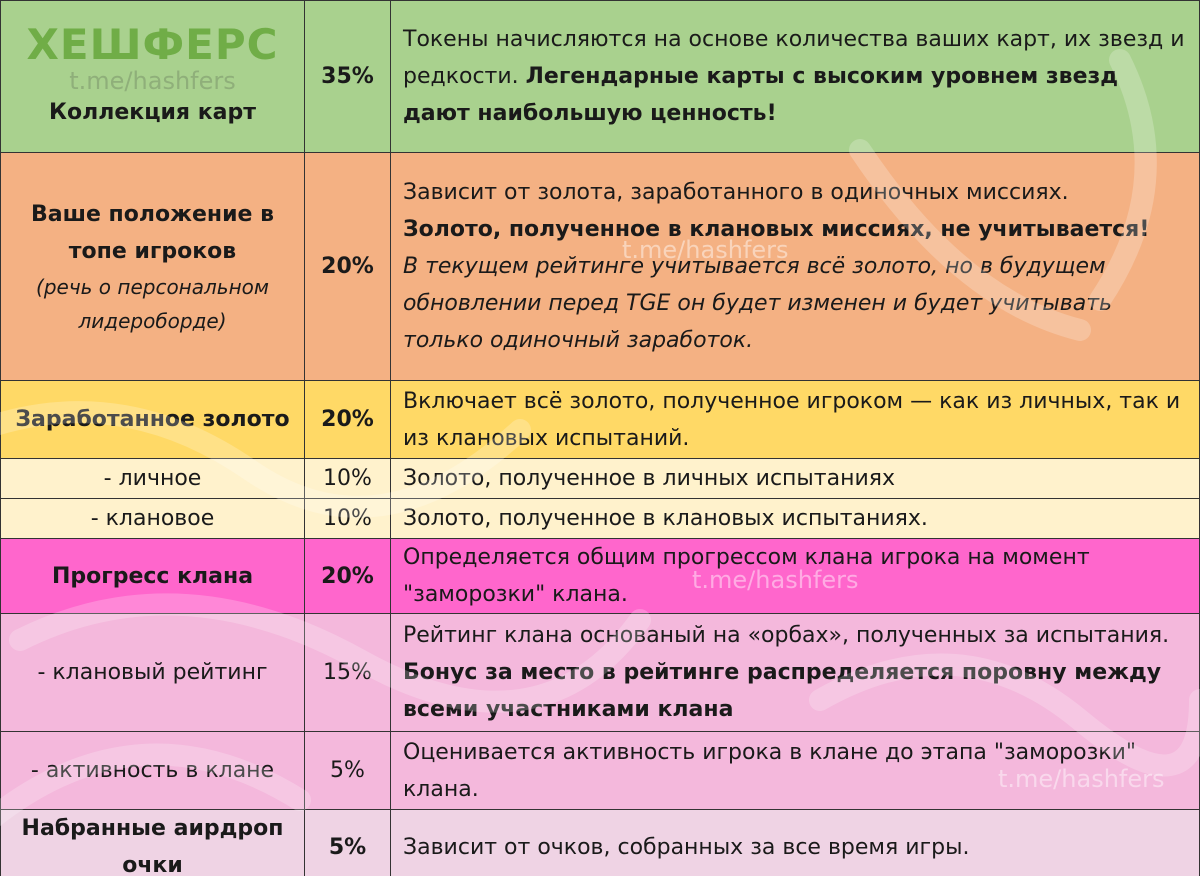 This screenshot has width=1200, height=876. Describe the element at coordinates (152, 576) in the screenshot. I see `row-name: Прогресс клана` at that location.